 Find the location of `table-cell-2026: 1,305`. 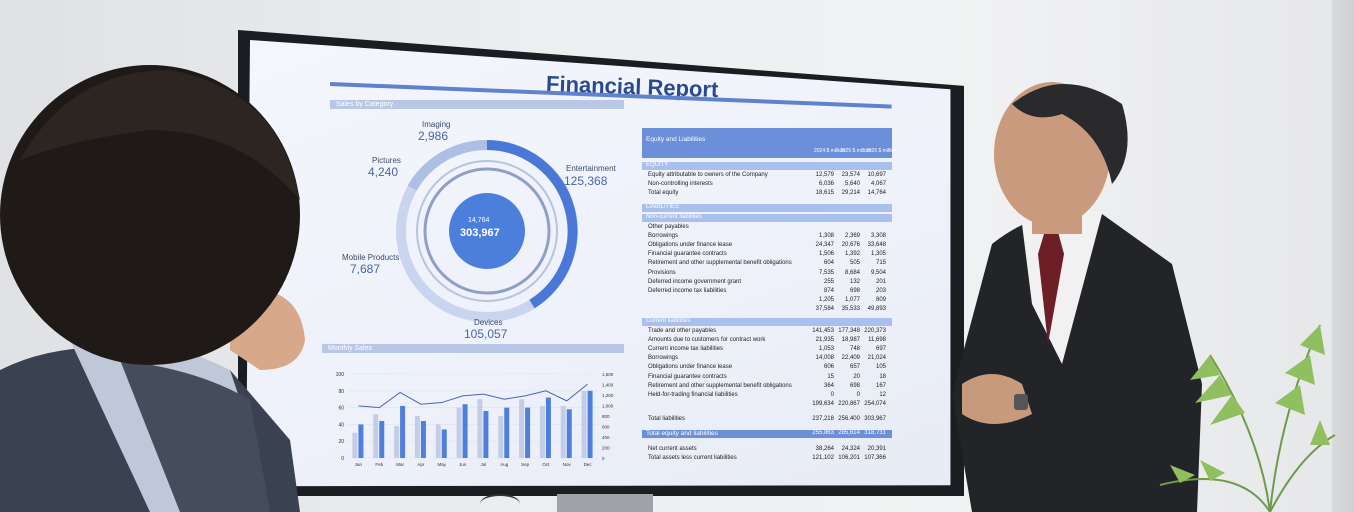

table-cell-2026: 1,305 is located at coordinates (878, 254).